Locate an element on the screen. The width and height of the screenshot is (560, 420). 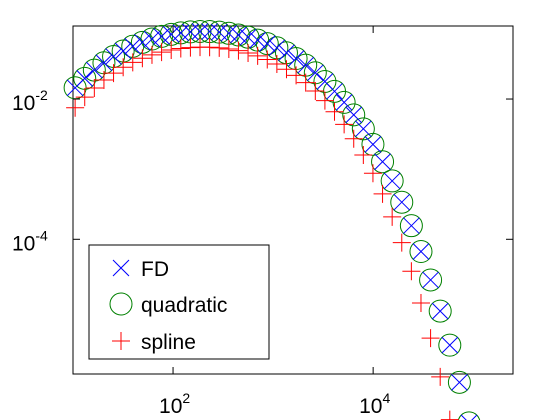
legend: FD quadratic spline is located at coordinates (179, 302).